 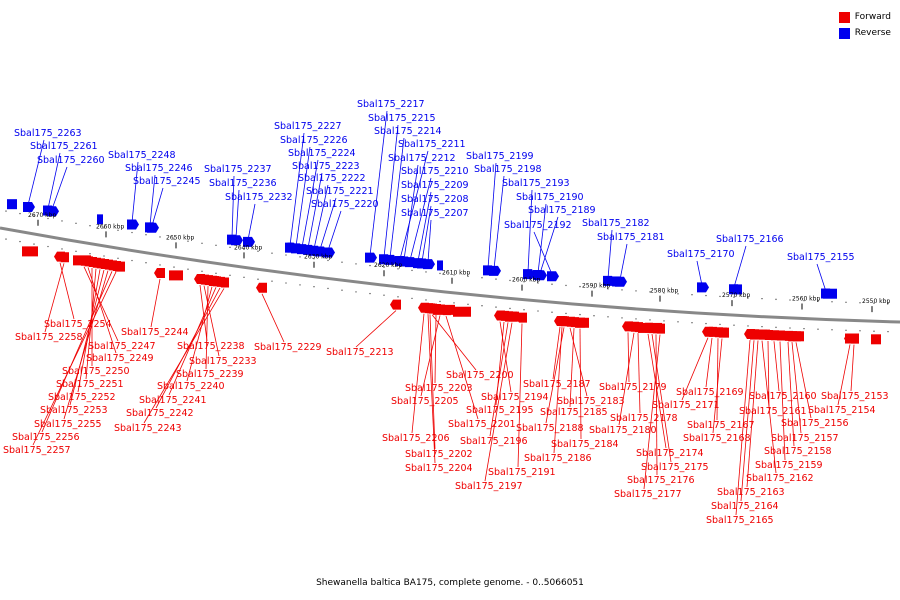 I want to click on forward-gene-label: Sbal175_2257, so click(x=37, y=450).